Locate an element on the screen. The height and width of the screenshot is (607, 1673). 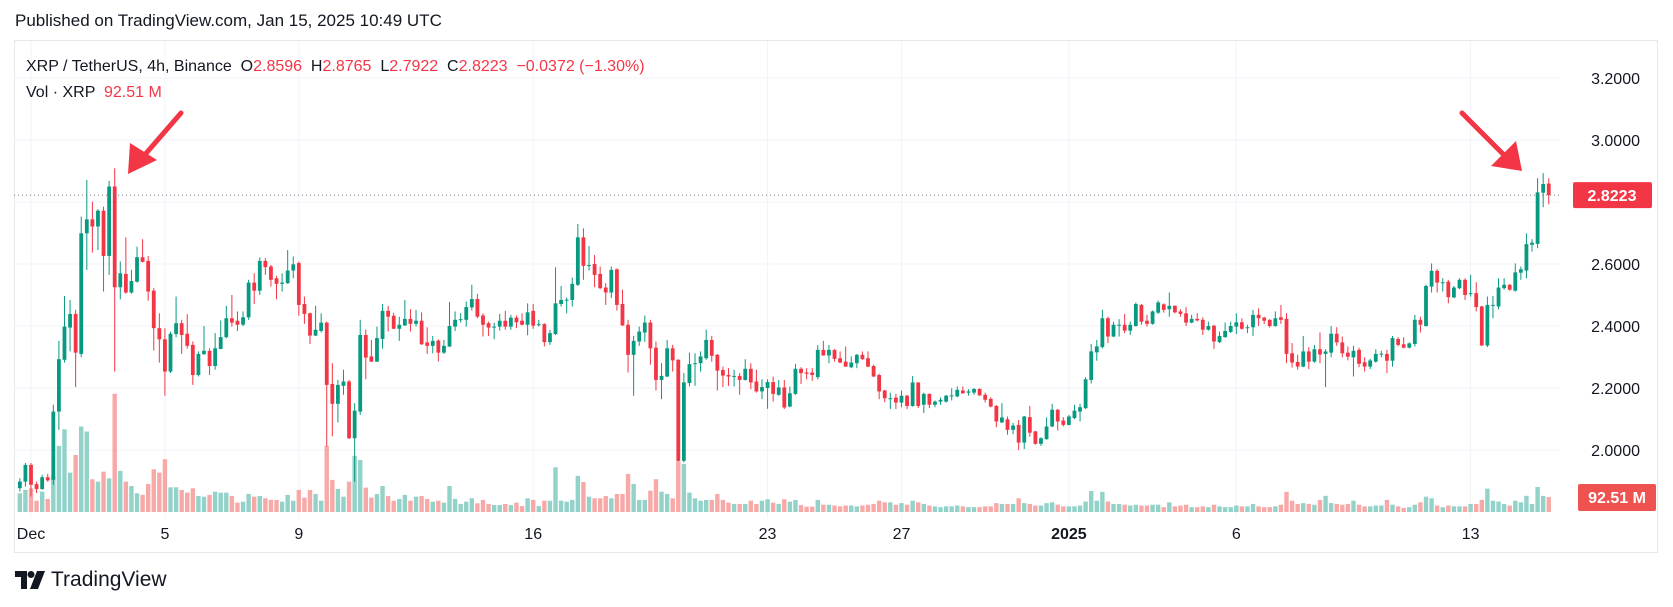
arrow-right-shaft is located at coordinates (1483, 134).